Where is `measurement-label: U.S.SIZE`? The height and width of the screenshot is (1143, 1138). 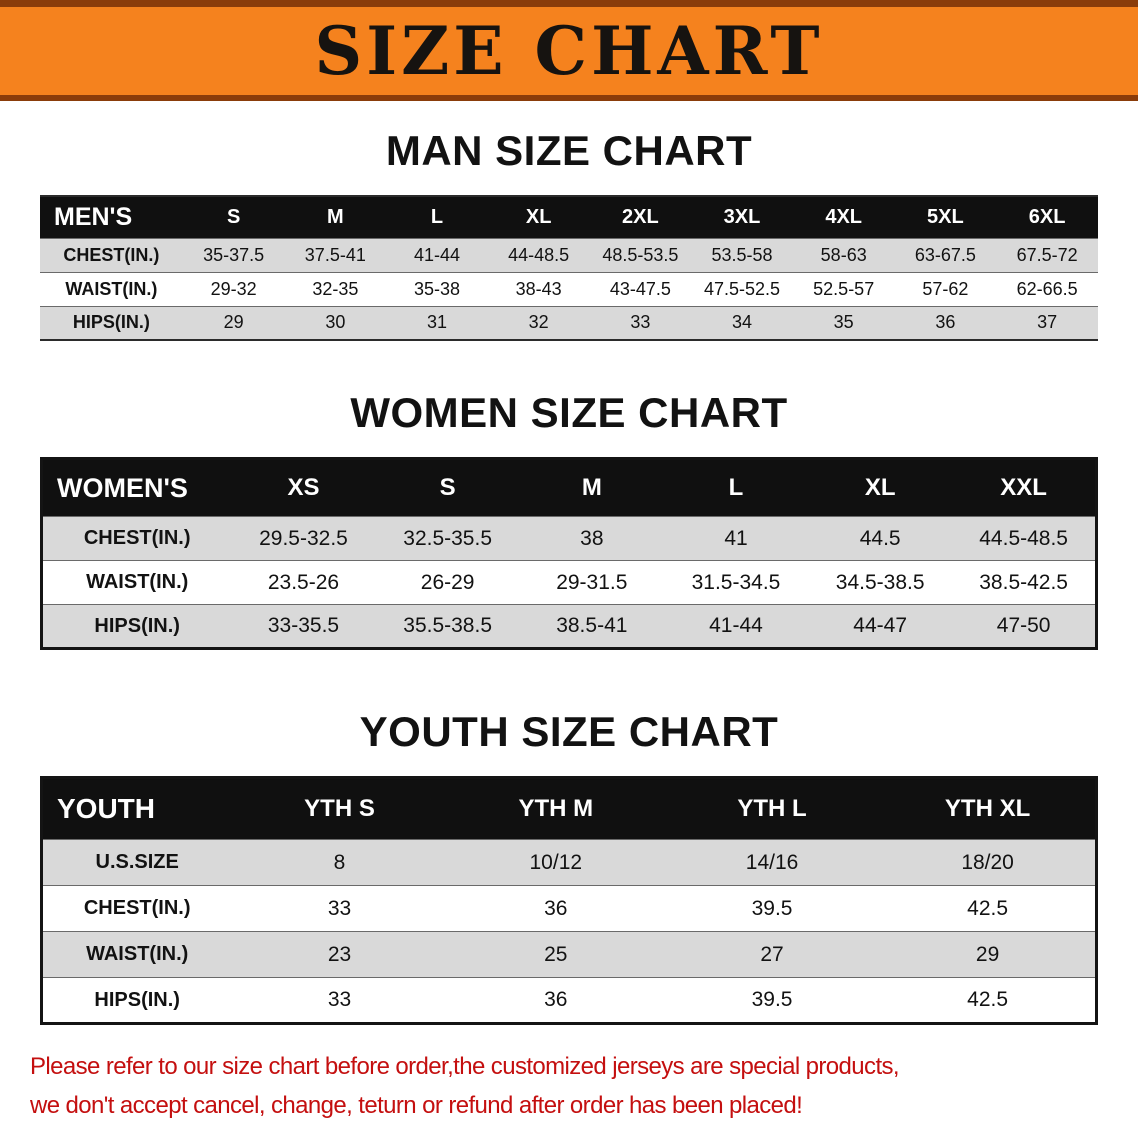
measurement-label: U.S.SIZE is located at coordinates (137, 862).